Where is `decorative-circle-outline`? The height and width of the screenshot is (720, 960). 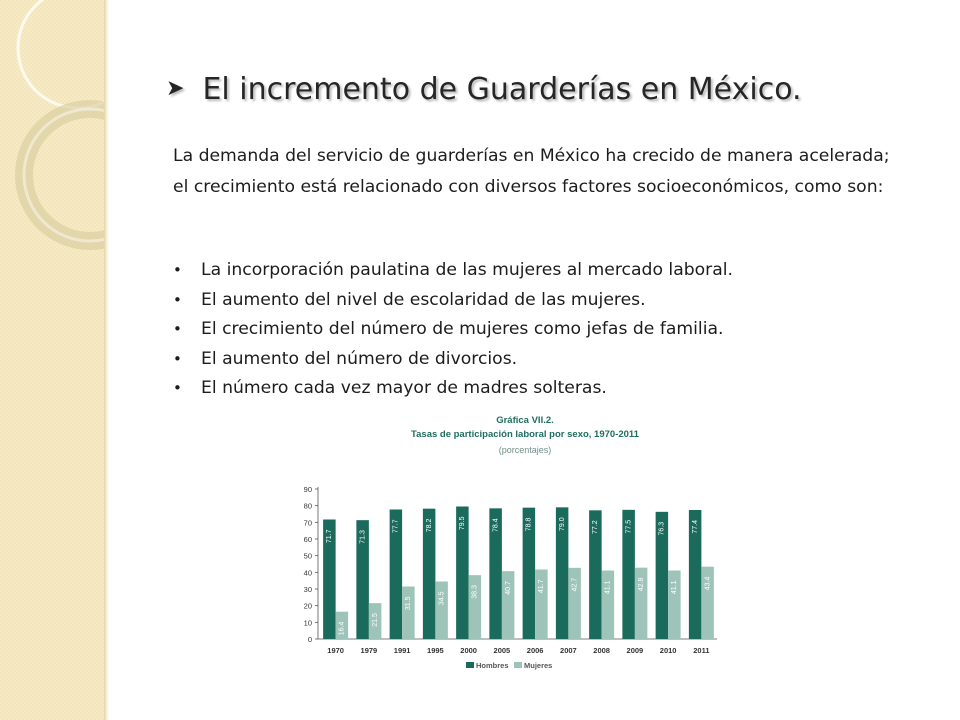 decorative-circle-outline is located at coordinates (60, 55).